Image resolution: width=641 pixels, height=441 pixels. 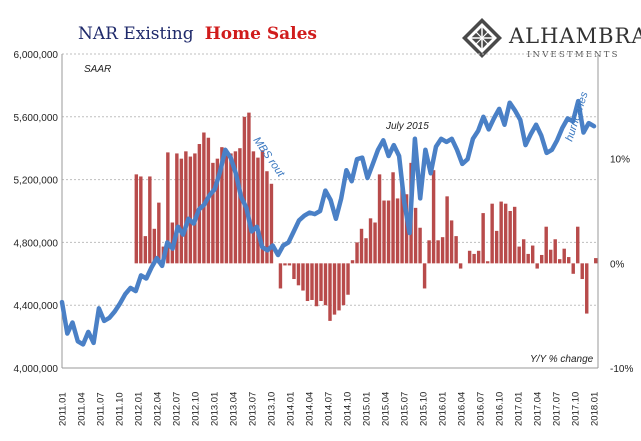 I want to click on x-tick-label: 2013.07, so click(x=253, y=409).